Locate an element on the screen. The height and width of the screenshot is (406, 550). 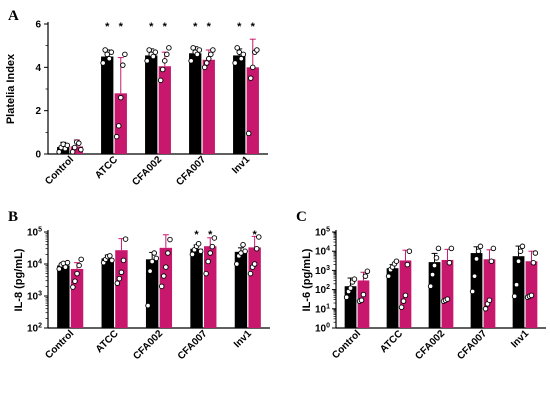
y-tick-label: 4 is located at coordinates (38, 68).